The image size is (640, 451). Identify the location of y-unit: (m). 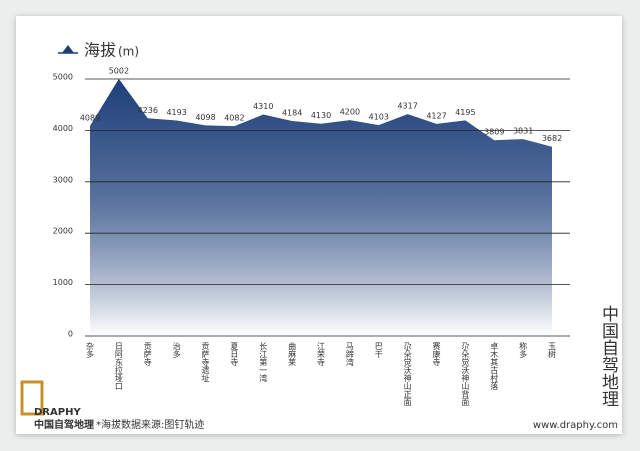
(128, 52).